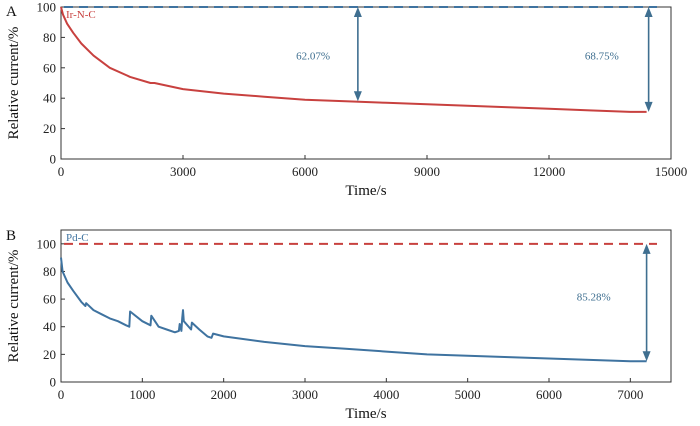 Image resolution: width=700 pixels, height=426 pixels. Describe the element at coordinates (646, 248) in the screenshot. I see `panel-b-arrow-head-up` at that location.